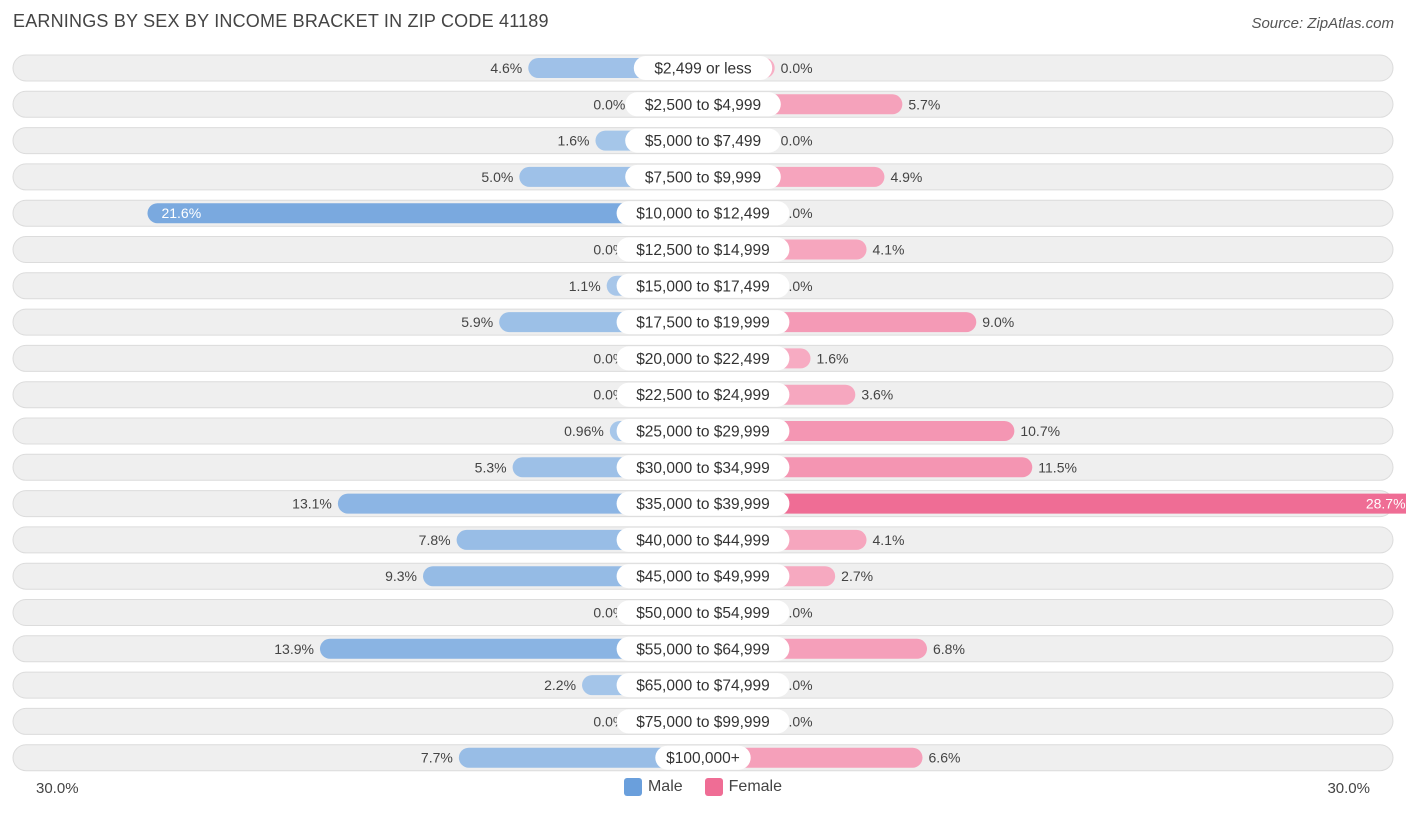 This screenshot has width=1406, height=813. I want to click on male-value-label: 5.9%, so click(477, 322).